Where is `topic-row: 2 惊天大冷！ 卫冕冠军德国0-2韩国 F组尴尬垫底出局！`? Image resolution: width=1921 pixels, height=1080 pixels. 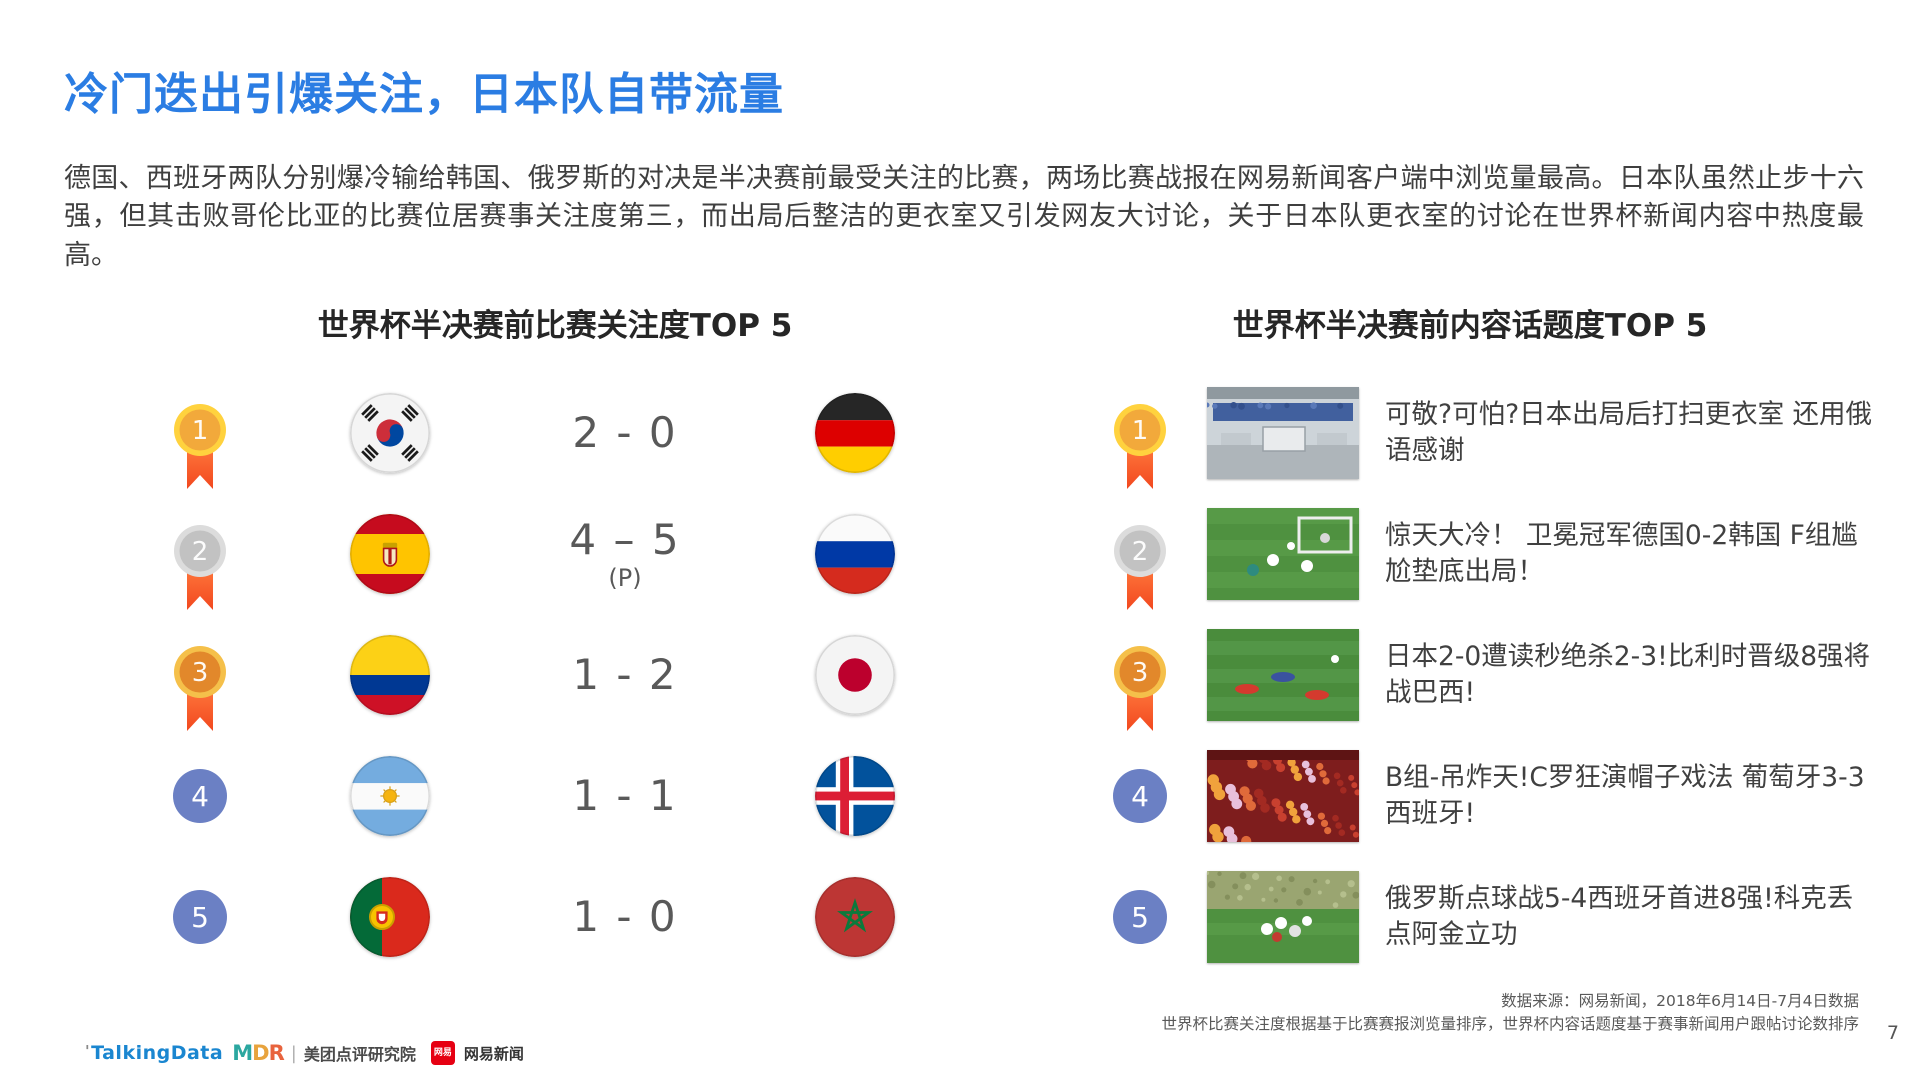
topic-row: 2 惊天大冷！ 卫冕冠军德国0-2韩国 F组尴尬垫底出局！ is located at coordinates (1490, 553).